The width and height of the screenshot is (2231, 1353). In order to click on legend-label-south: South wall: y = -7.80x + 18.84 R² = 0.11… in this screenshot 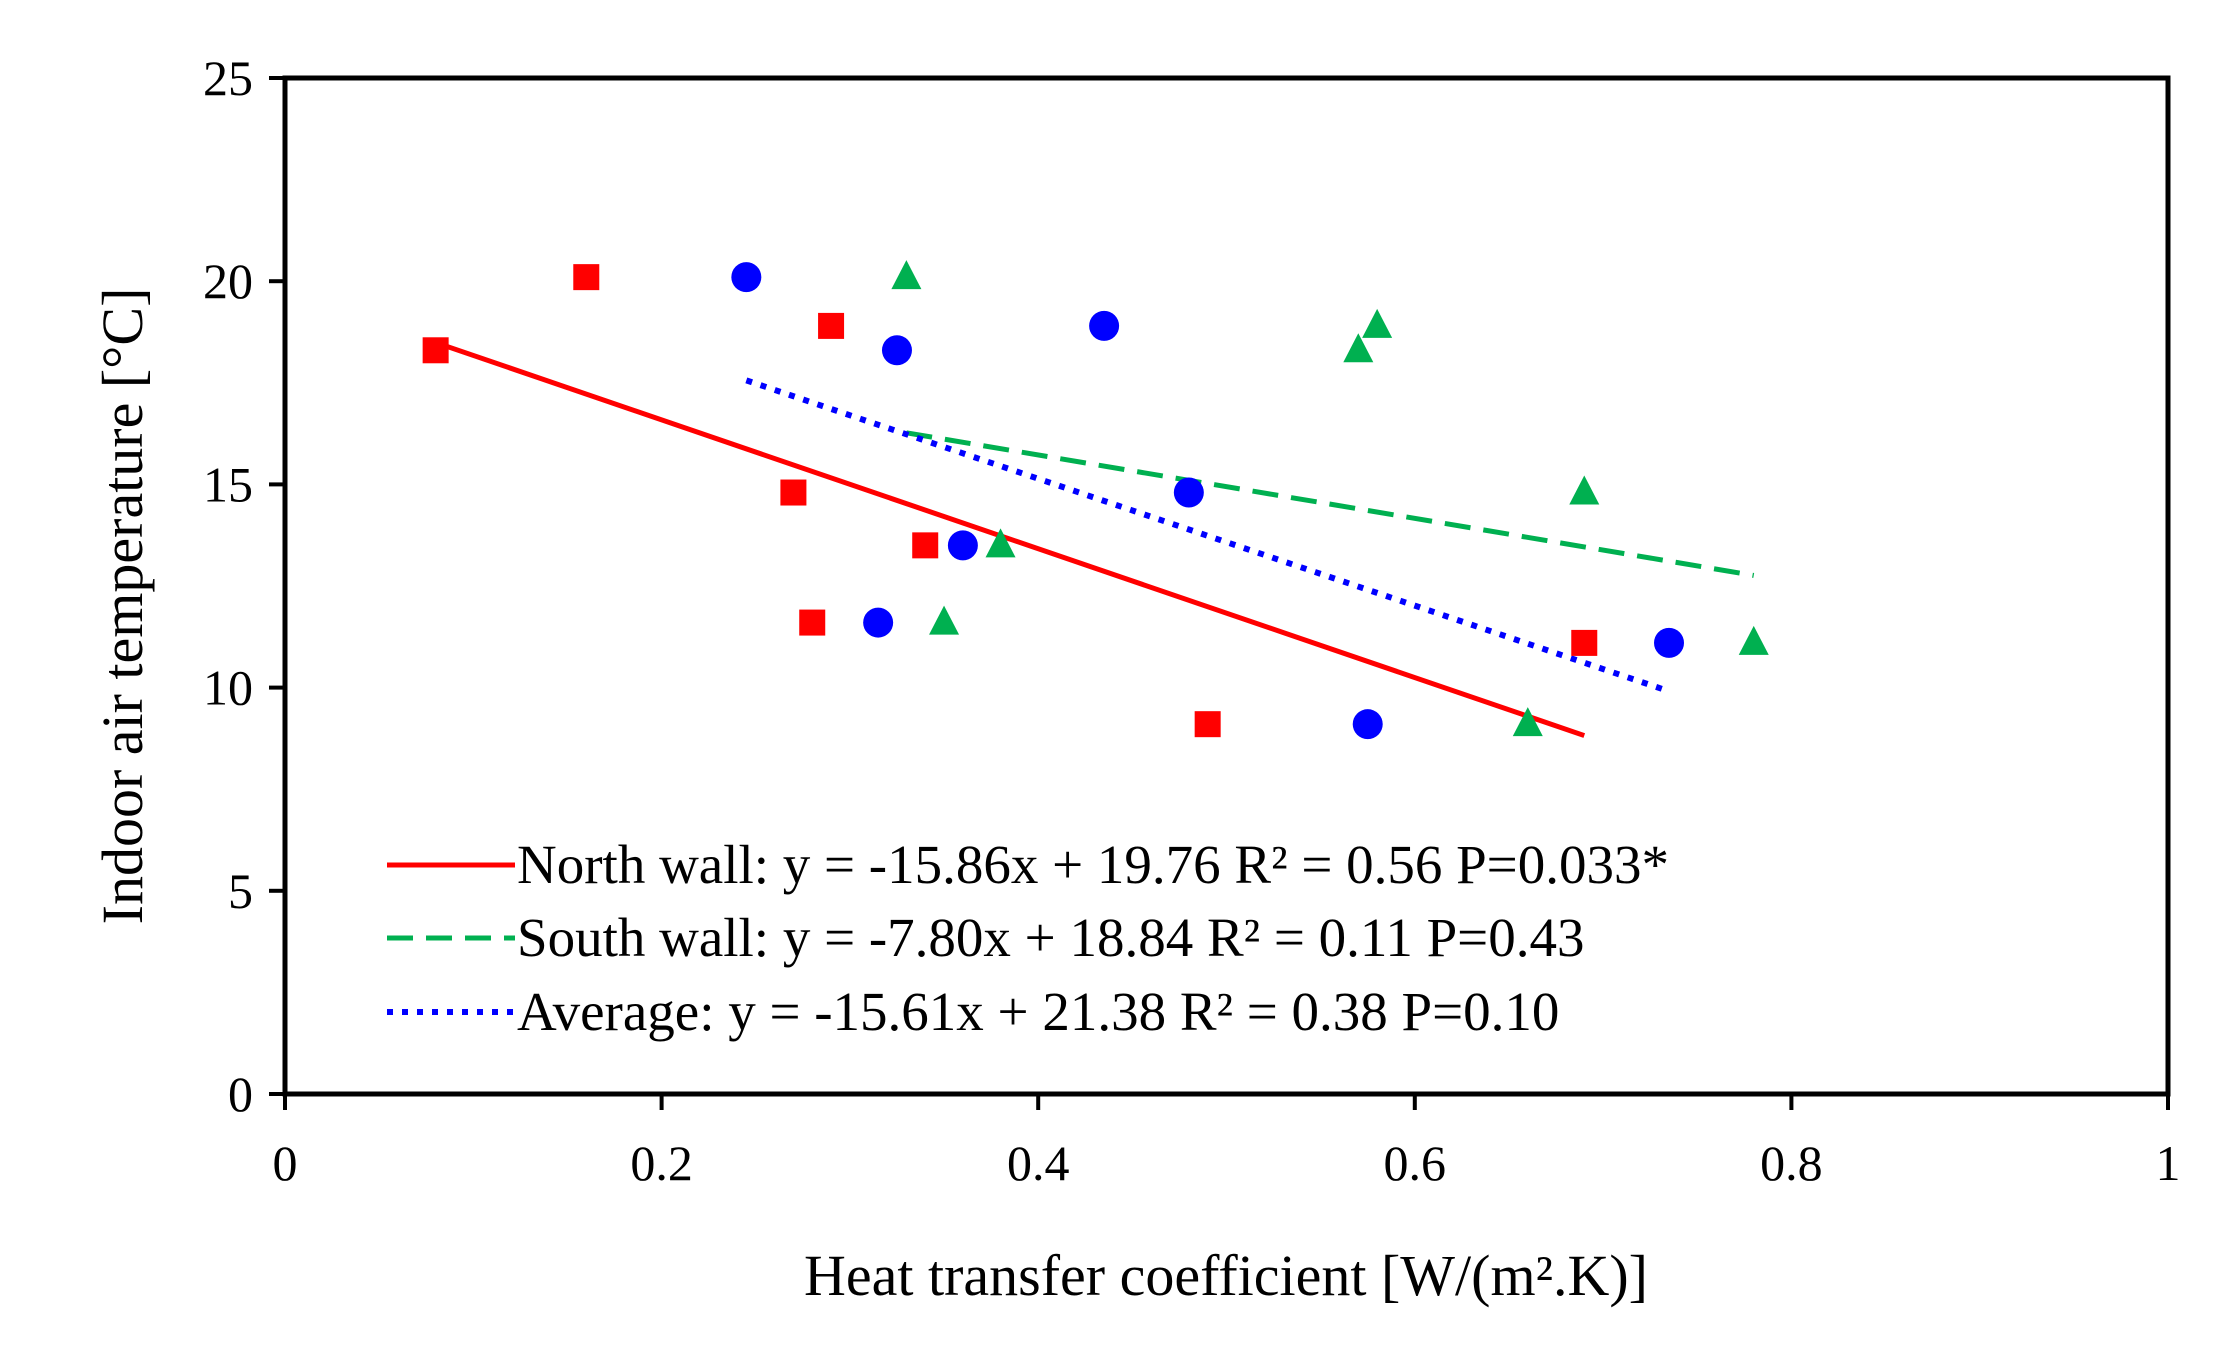, I will do `click(1050, 937)`.